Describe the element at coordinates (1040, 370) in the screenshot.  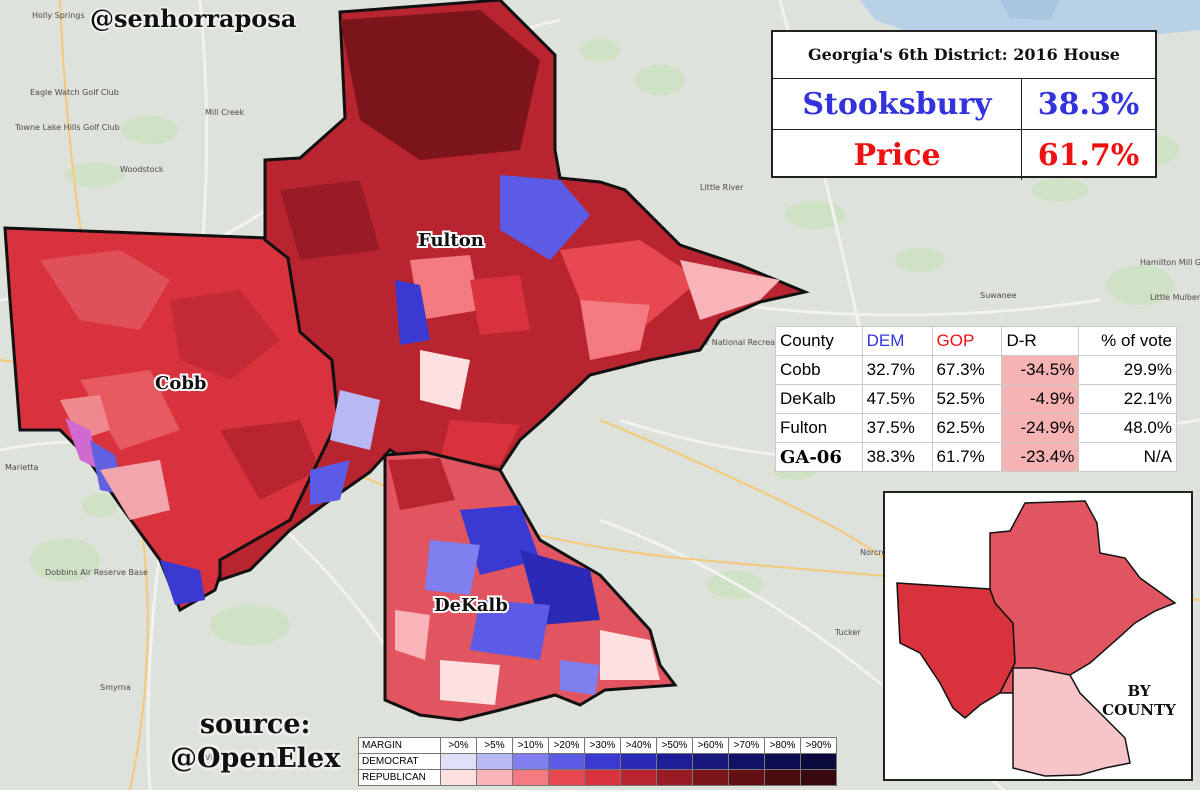
I see `cell-dr: -34.5%` at that location.